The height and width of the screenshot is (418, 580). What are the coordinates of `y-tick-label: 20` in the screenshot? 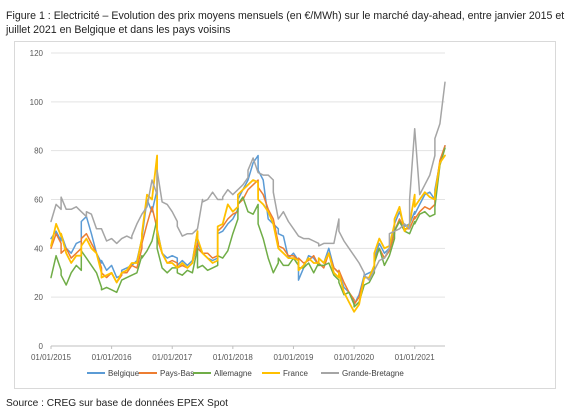 It's located at (38, 297).